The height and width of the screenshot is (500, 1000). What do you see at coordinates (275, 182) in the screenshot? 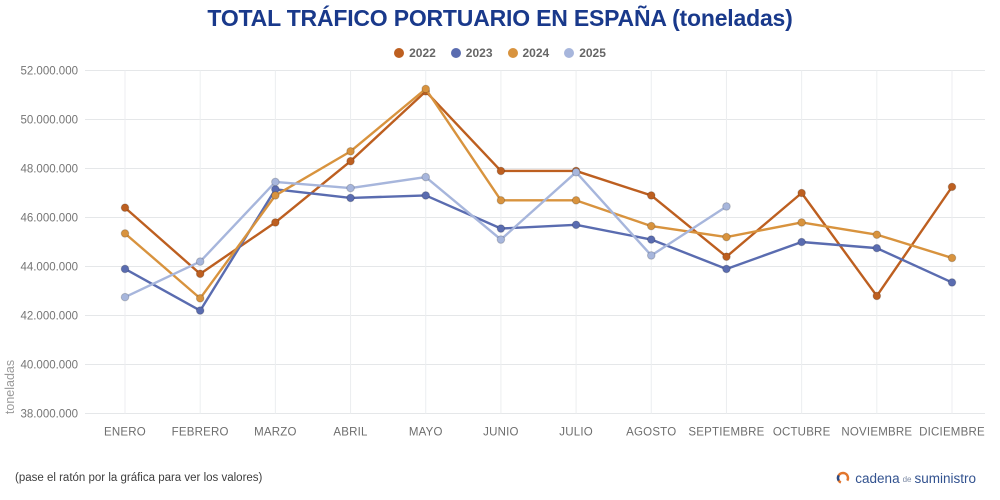
I see `data-point-2025-MARZO` at bounding box center [275, 182].